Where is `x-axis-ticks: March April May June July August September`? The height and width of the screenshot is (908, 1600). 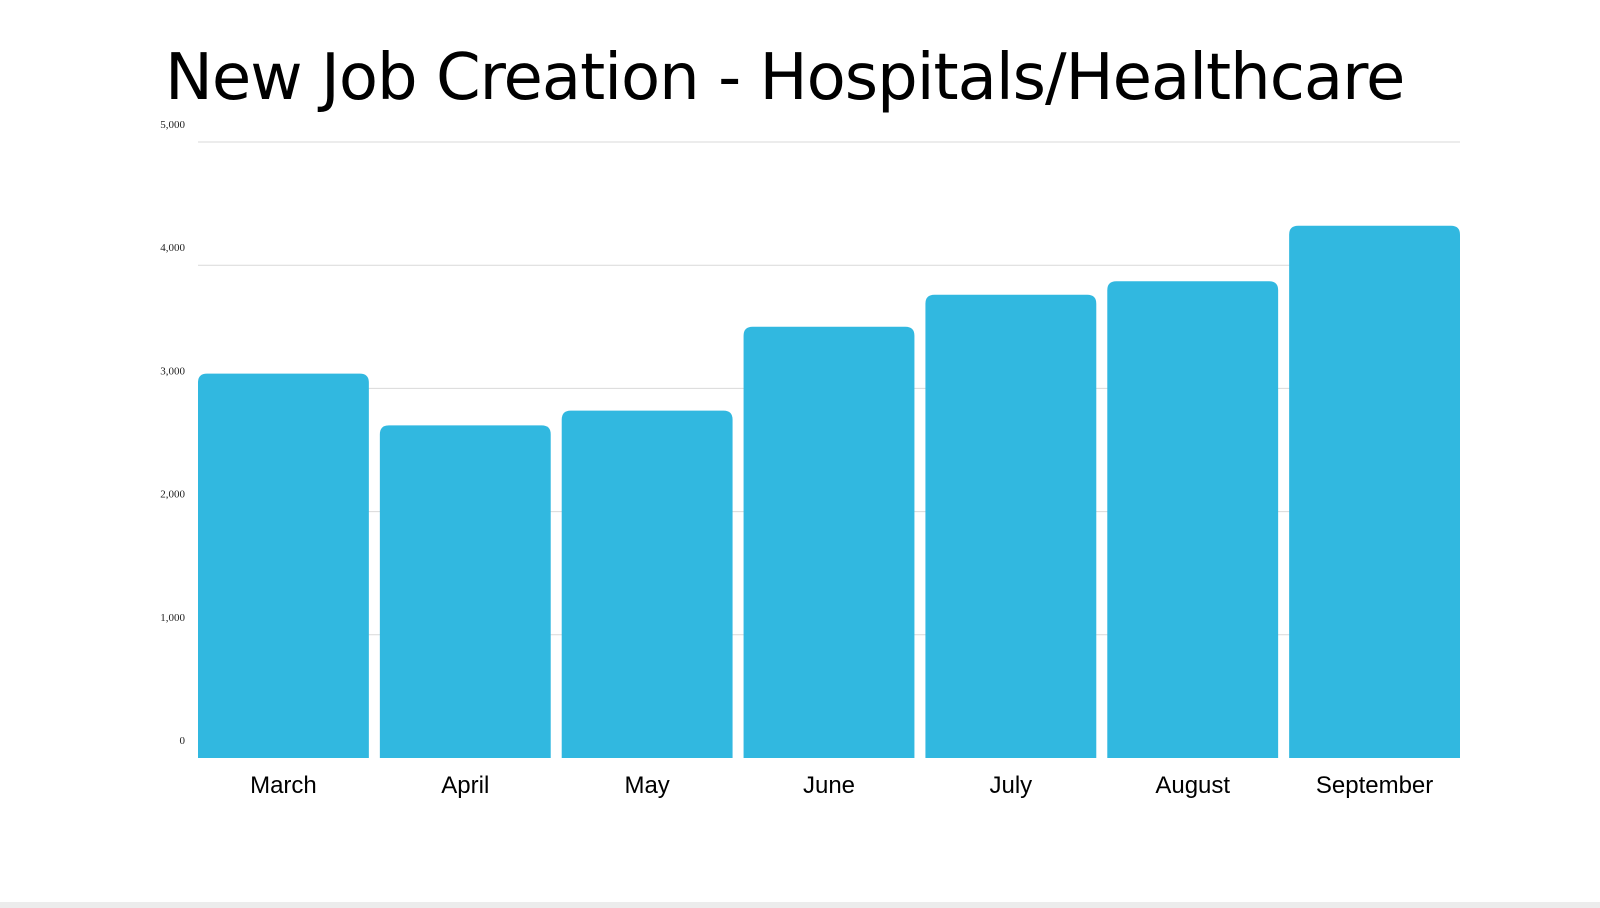
x-axis-ticks: March April May June July August September is located at coordinates (841, 785).